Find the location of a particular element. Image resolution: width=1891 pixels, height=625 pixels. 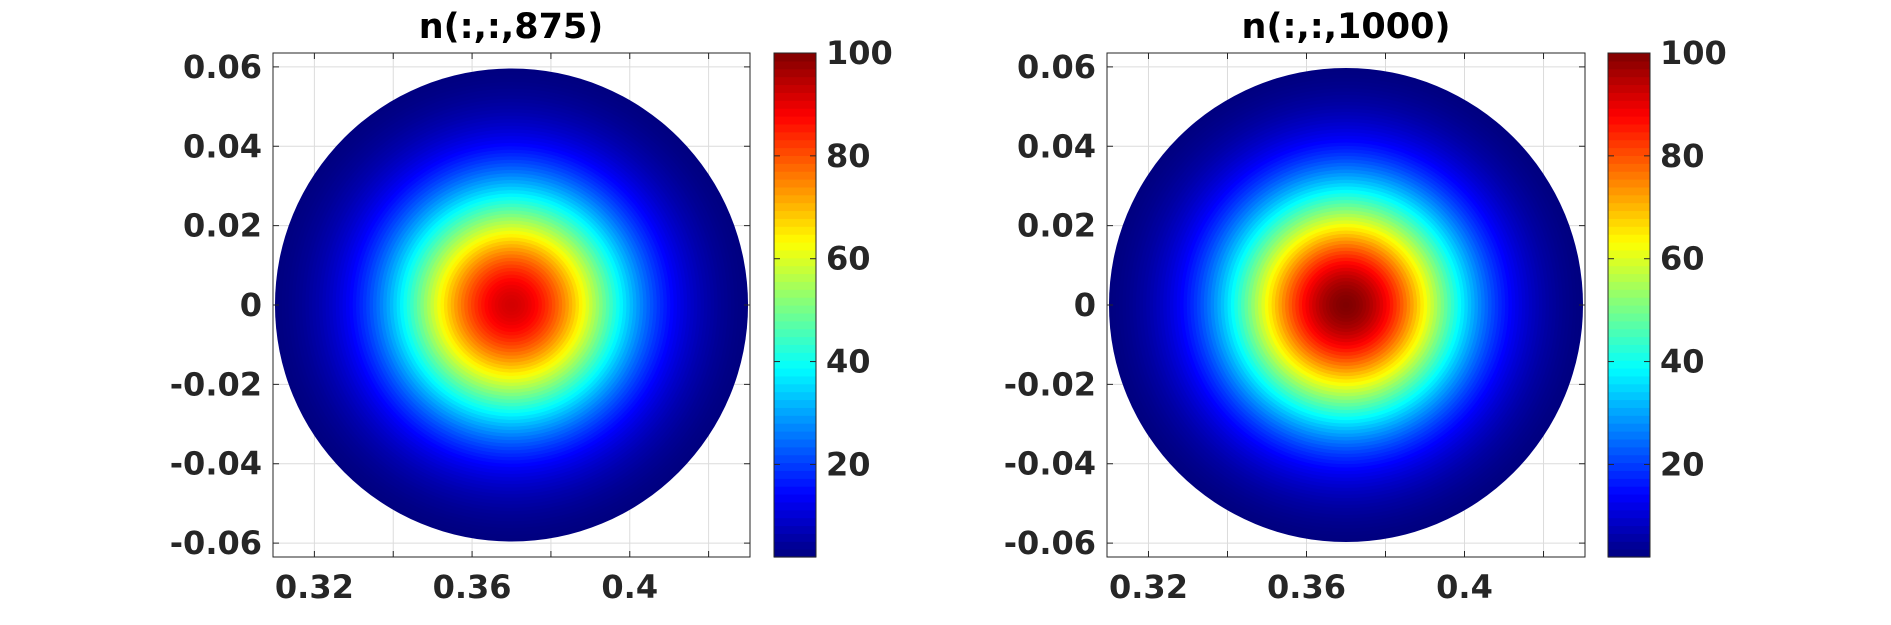

x-tick-label: 0.36 is located at coordinates (1306, 587).